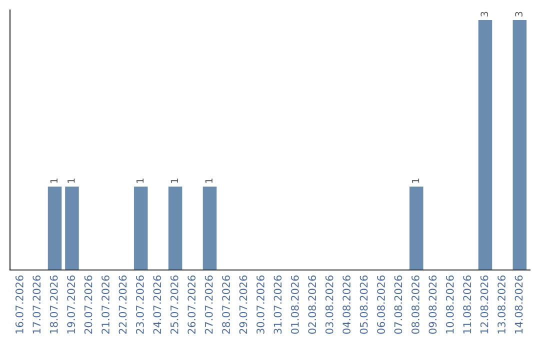  I want to click on x-tick-label: 01.08.2026, so click(294, 305).